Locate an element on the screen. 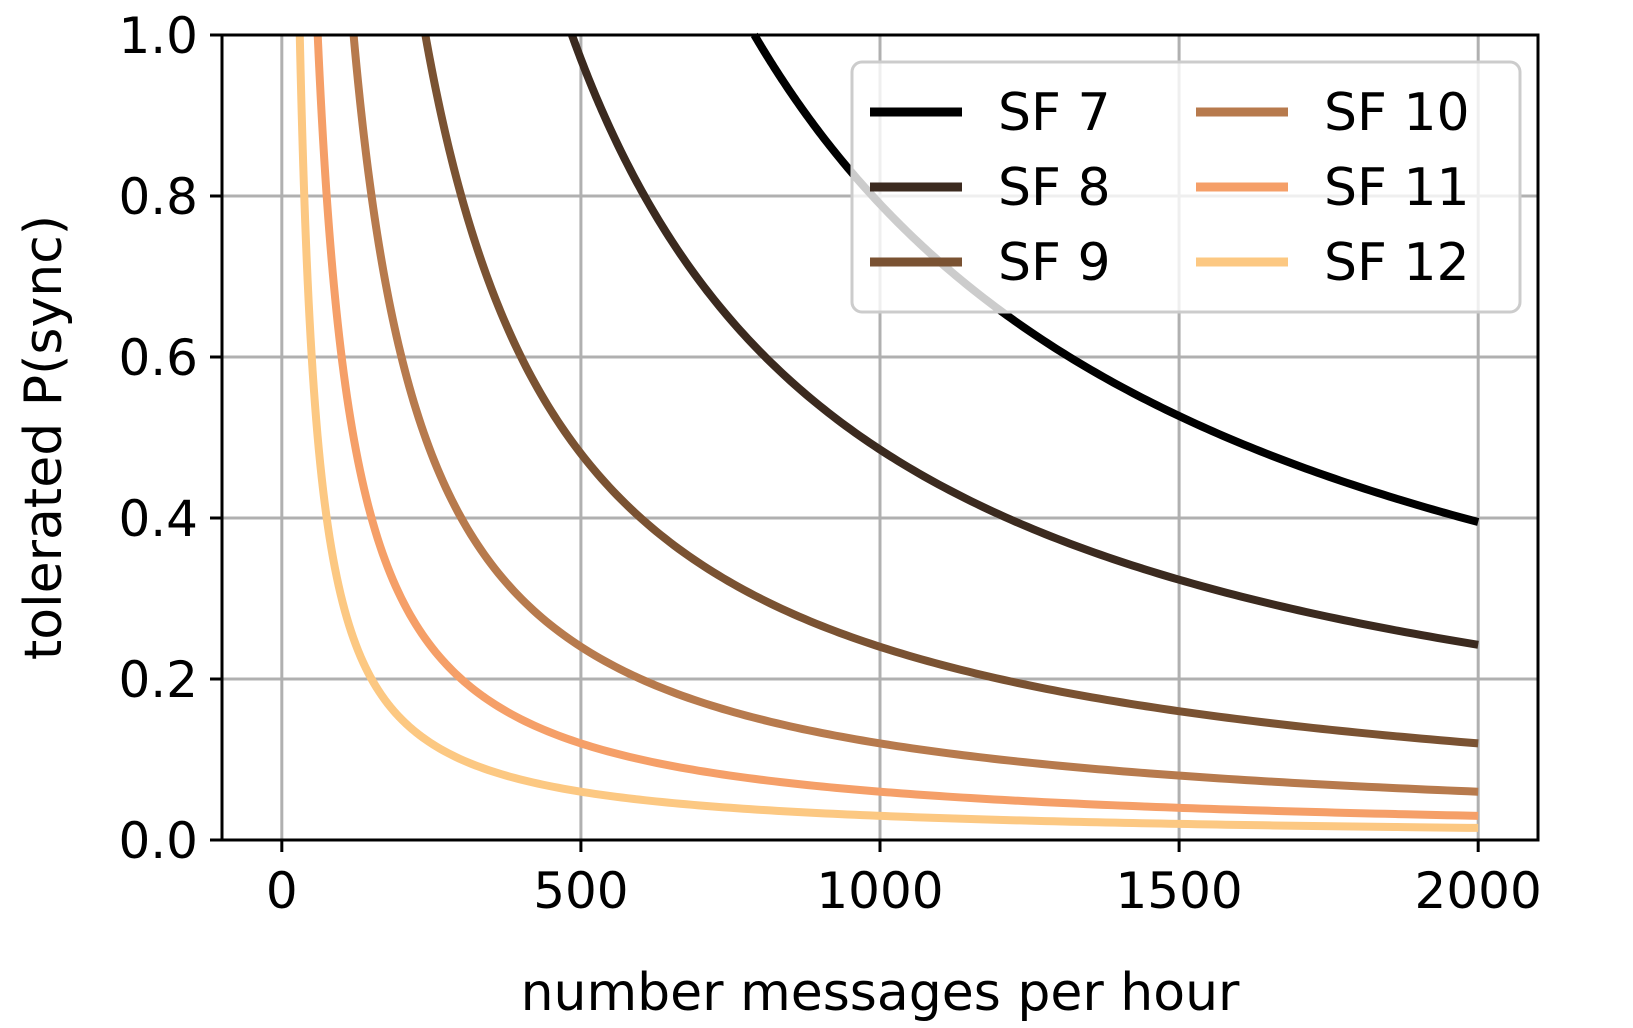  y-tick-label: 0.6 is located at coordinates (158, 358).